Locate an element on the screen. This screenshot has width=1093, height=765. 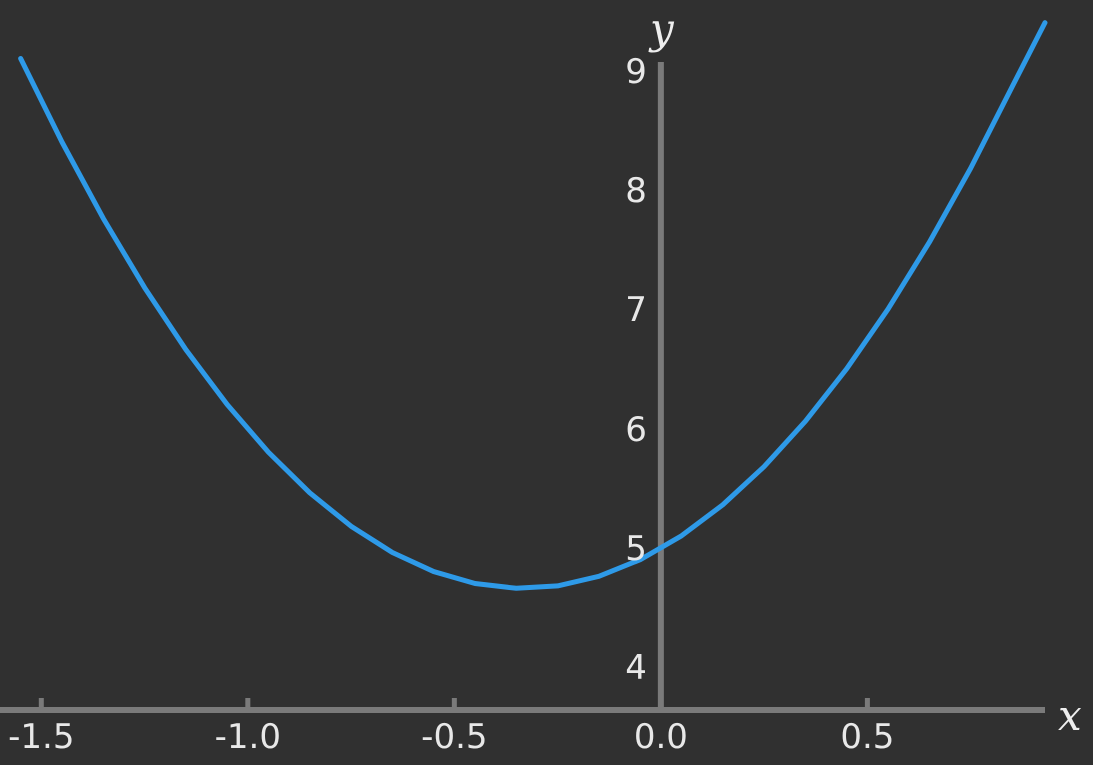
y-tick-label: 6 is located at coordinates (636, 429).